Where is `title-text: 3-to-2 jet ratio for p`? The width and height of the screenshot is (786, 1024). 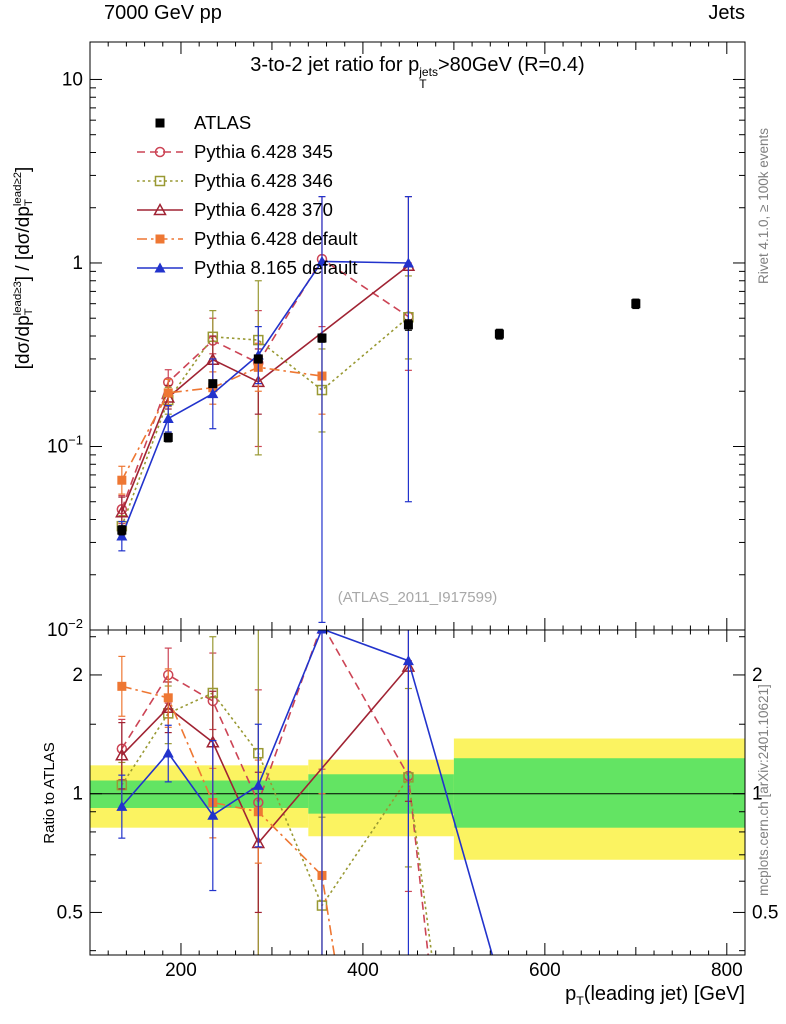 title-text: 3-to-2 jet ratio for p is located at coordinates (335, 65).